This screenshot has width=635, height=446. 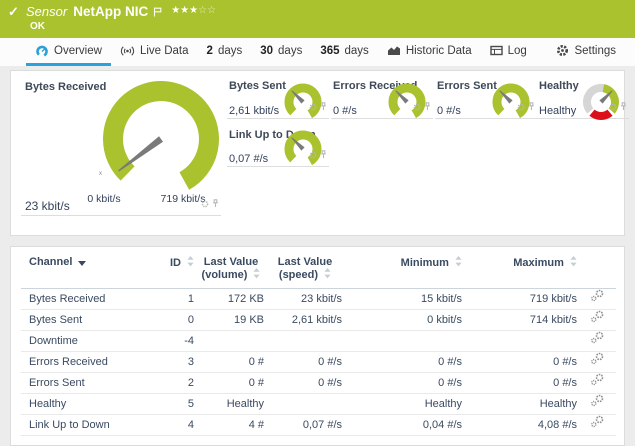 What do you see at coordinates (91, 383) in the screenshot?
I see `channel-name: Errors Sent` at bounding box center [91, 383].